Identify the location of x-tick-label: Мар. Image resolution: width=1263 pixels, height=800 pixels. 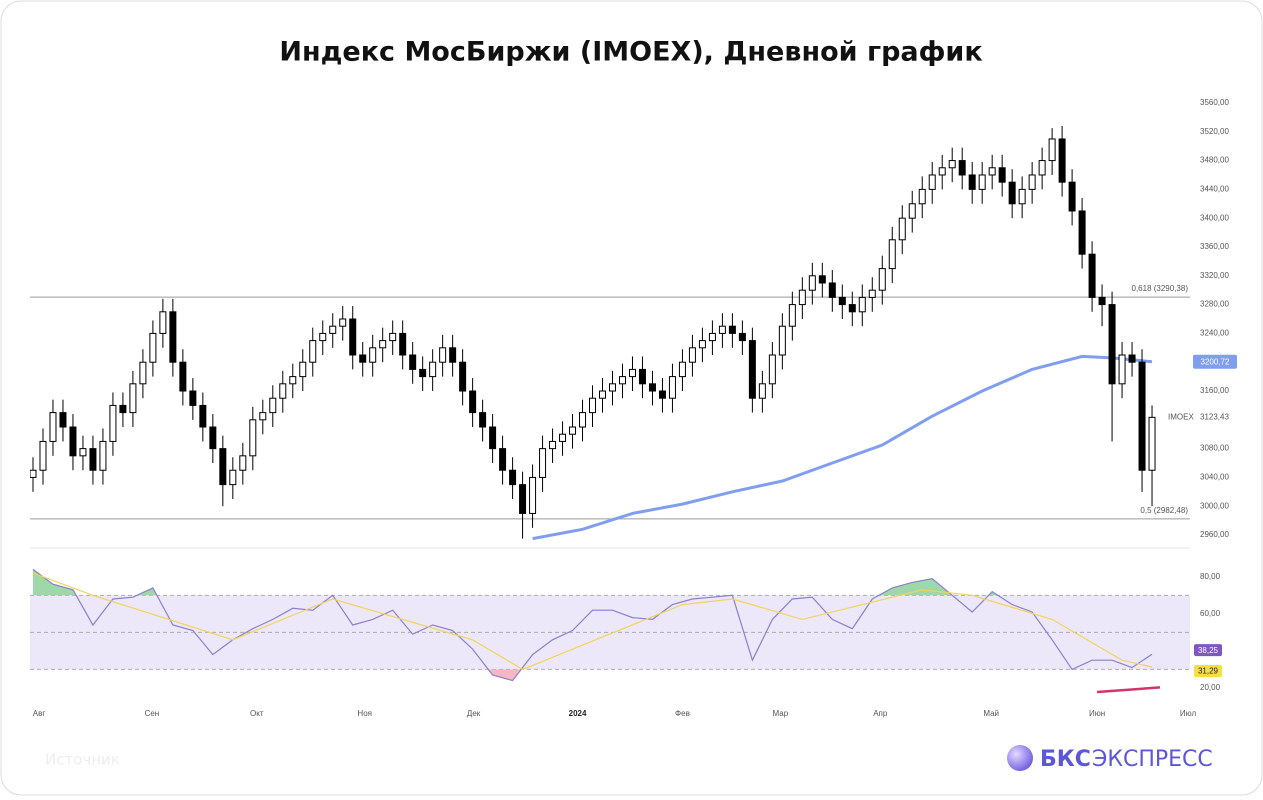
(781, 713).